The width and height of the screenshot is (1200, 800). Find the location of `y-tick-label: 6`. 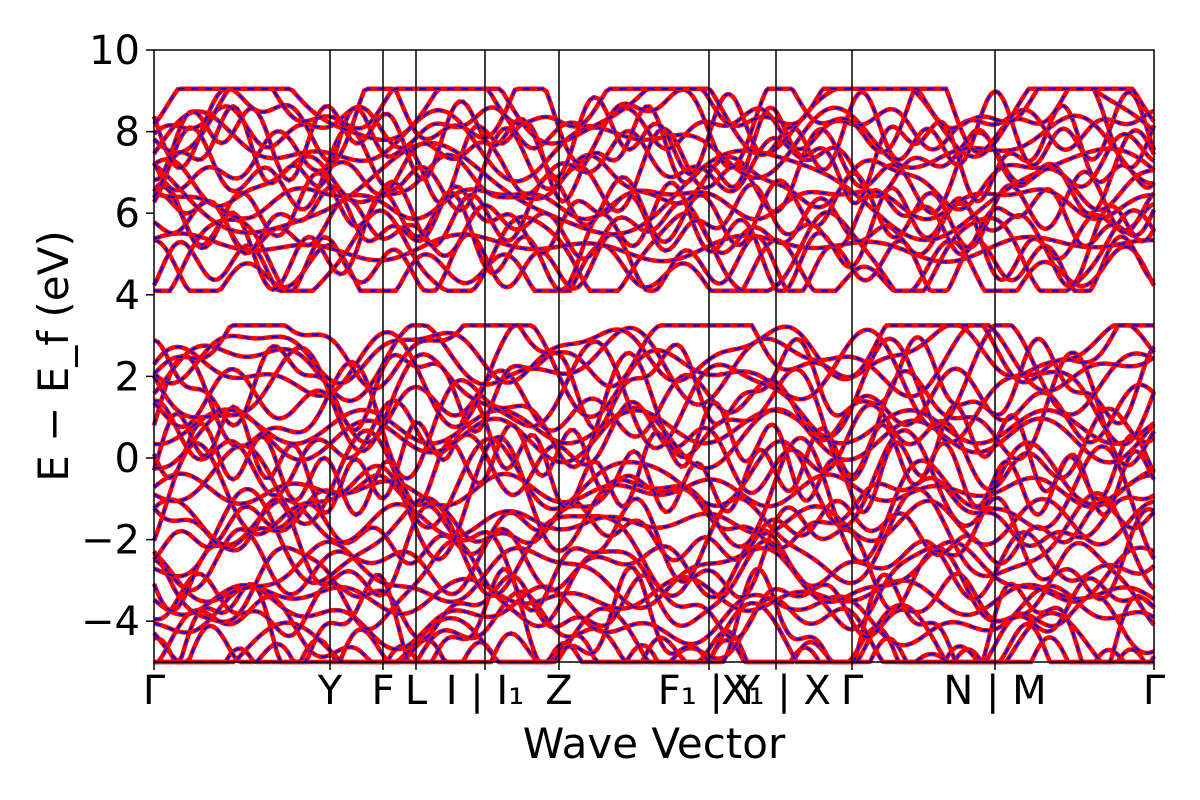

y-tick-label: 6 is located at coordinates (127, 214).